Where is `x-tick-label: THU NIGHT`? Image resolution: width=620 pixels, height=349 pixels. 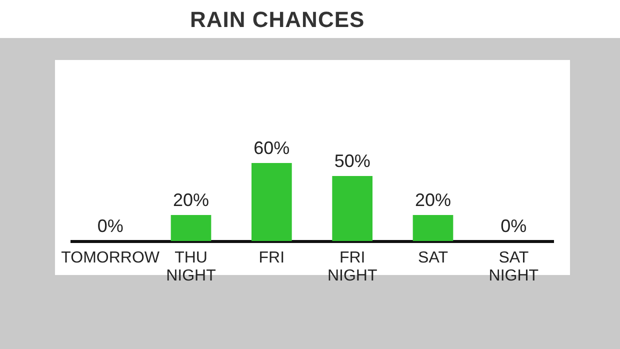 x-tick-label: THU NIGHT is located at coordinates (191, 267).